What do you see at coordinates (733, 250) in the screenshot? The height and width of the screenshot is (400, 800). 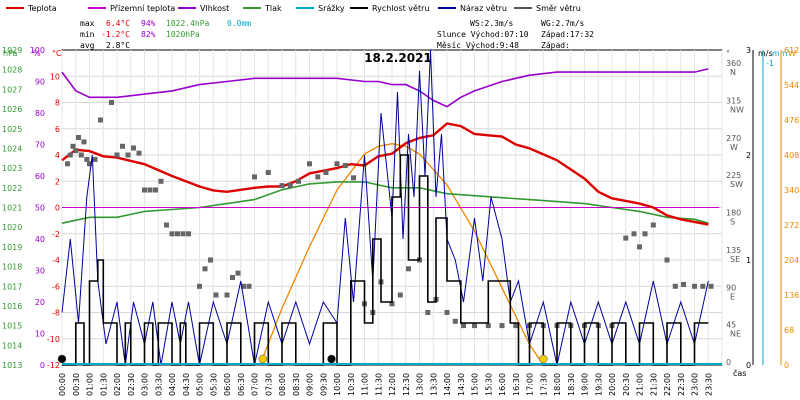 I see `direction-tick-label: 135` at bounding box center [733, 250].